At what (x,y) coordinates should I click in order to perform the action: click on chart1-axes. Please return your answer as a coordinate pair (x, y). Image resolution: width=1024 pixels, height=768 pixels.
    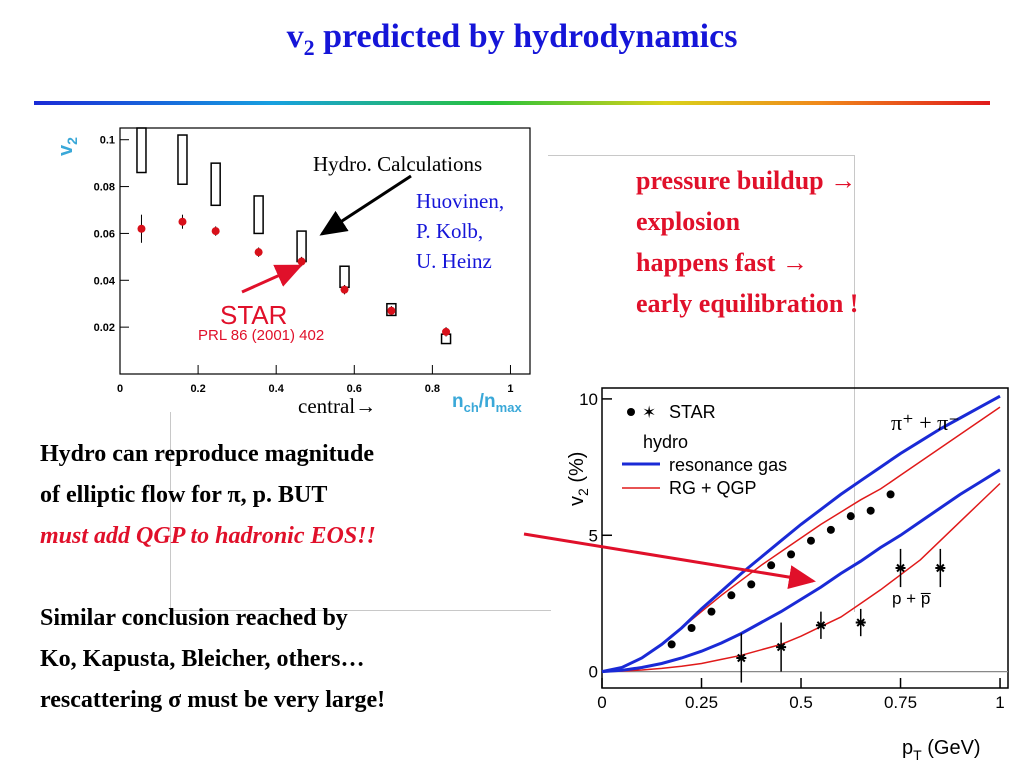
    Looking at the image, I should click on (325, 251).